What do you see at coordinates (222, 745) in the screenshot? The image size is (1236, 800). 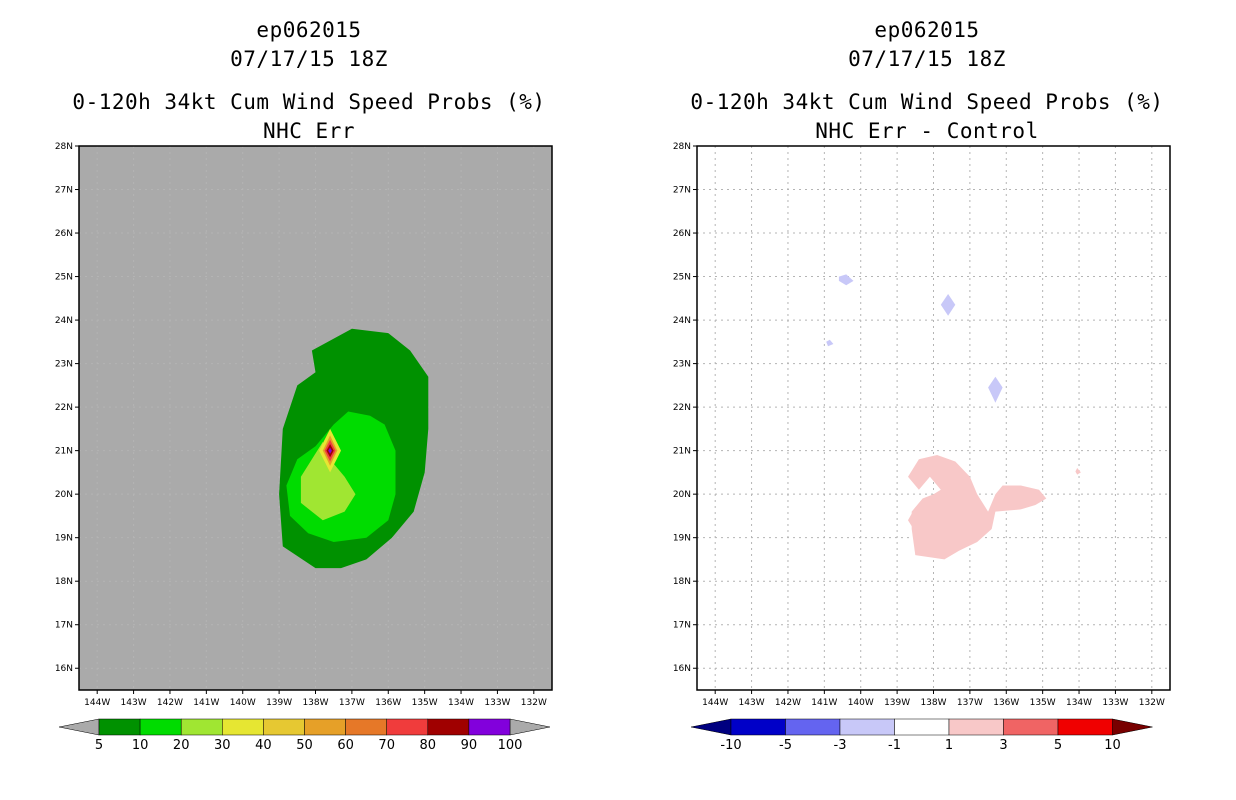 I see `colorbar-label: 30` at bounding box center [222, 745].